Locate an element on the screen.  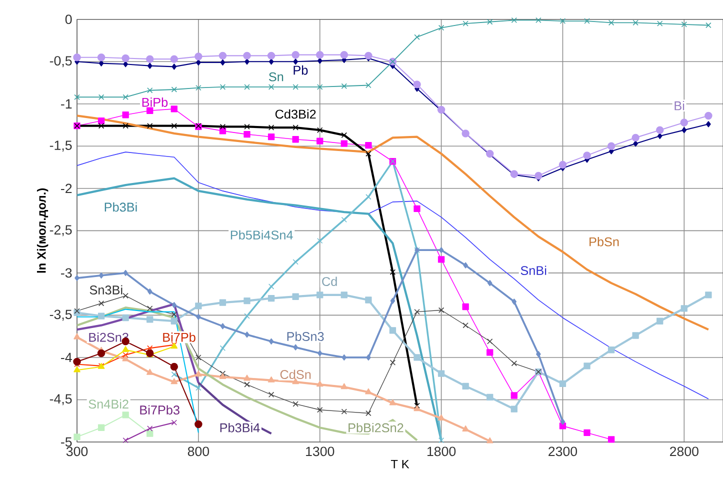
series-label: Pb3Bi4 is located at coordinates (240, 427).